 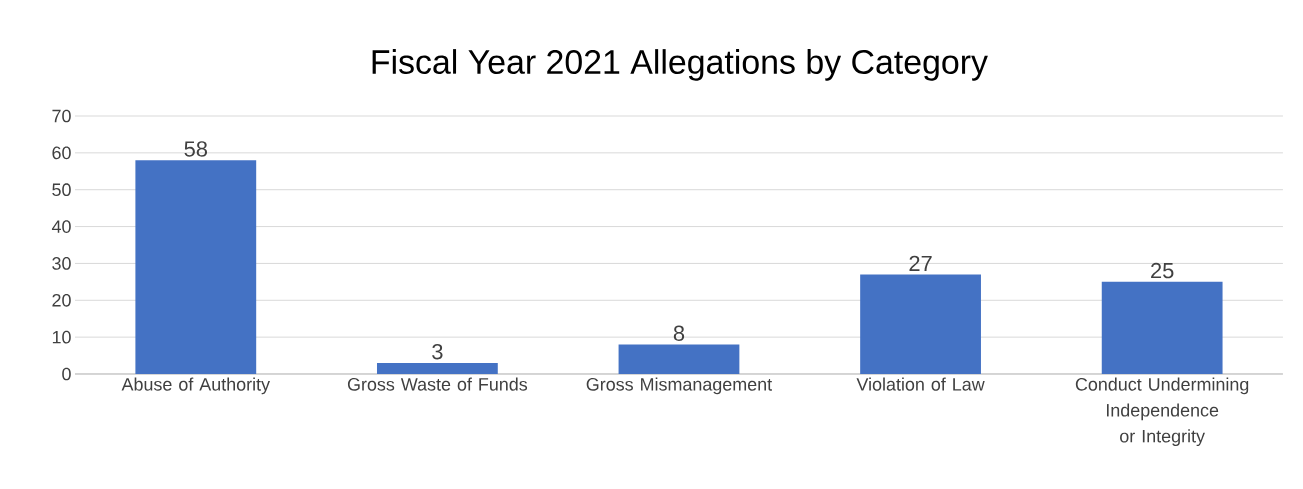 What do you see at coordinates (61, 300) in the screenshot?
I see `y-tick-label: 20` at bounding box center [61, 300].